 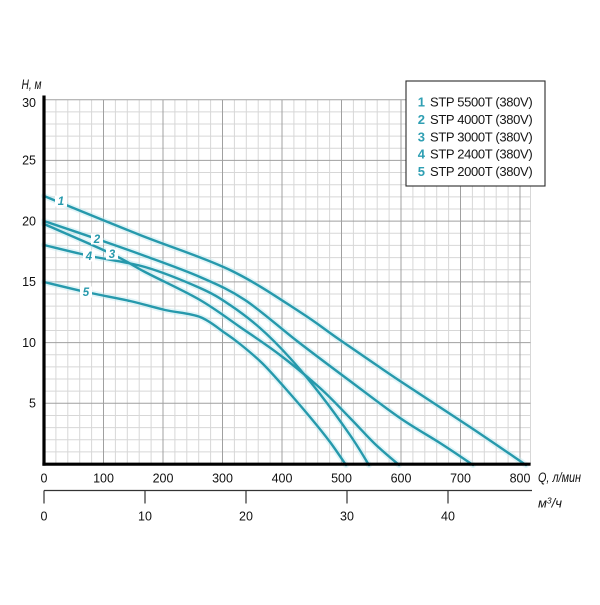 What do you see at coordinates (448, 517) in the screenshot?
I see `svg-text: 40` at bounding box center [448, 517].